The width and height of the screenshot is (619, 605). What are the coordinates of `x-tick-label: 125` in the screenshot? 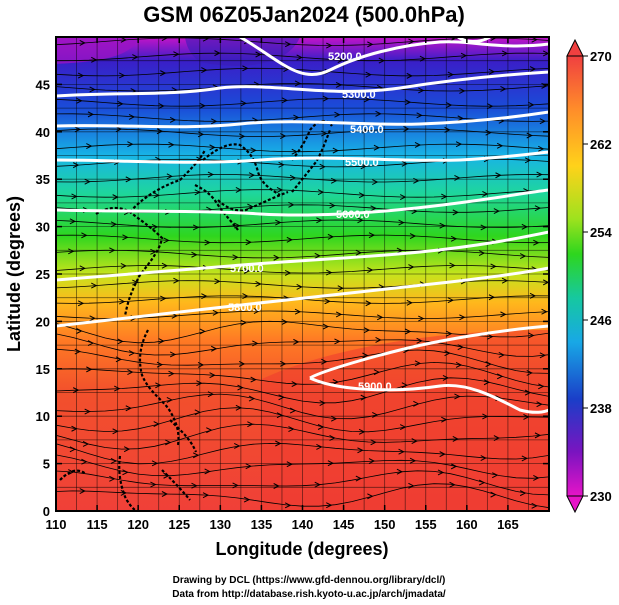 It's located at (179, 524).